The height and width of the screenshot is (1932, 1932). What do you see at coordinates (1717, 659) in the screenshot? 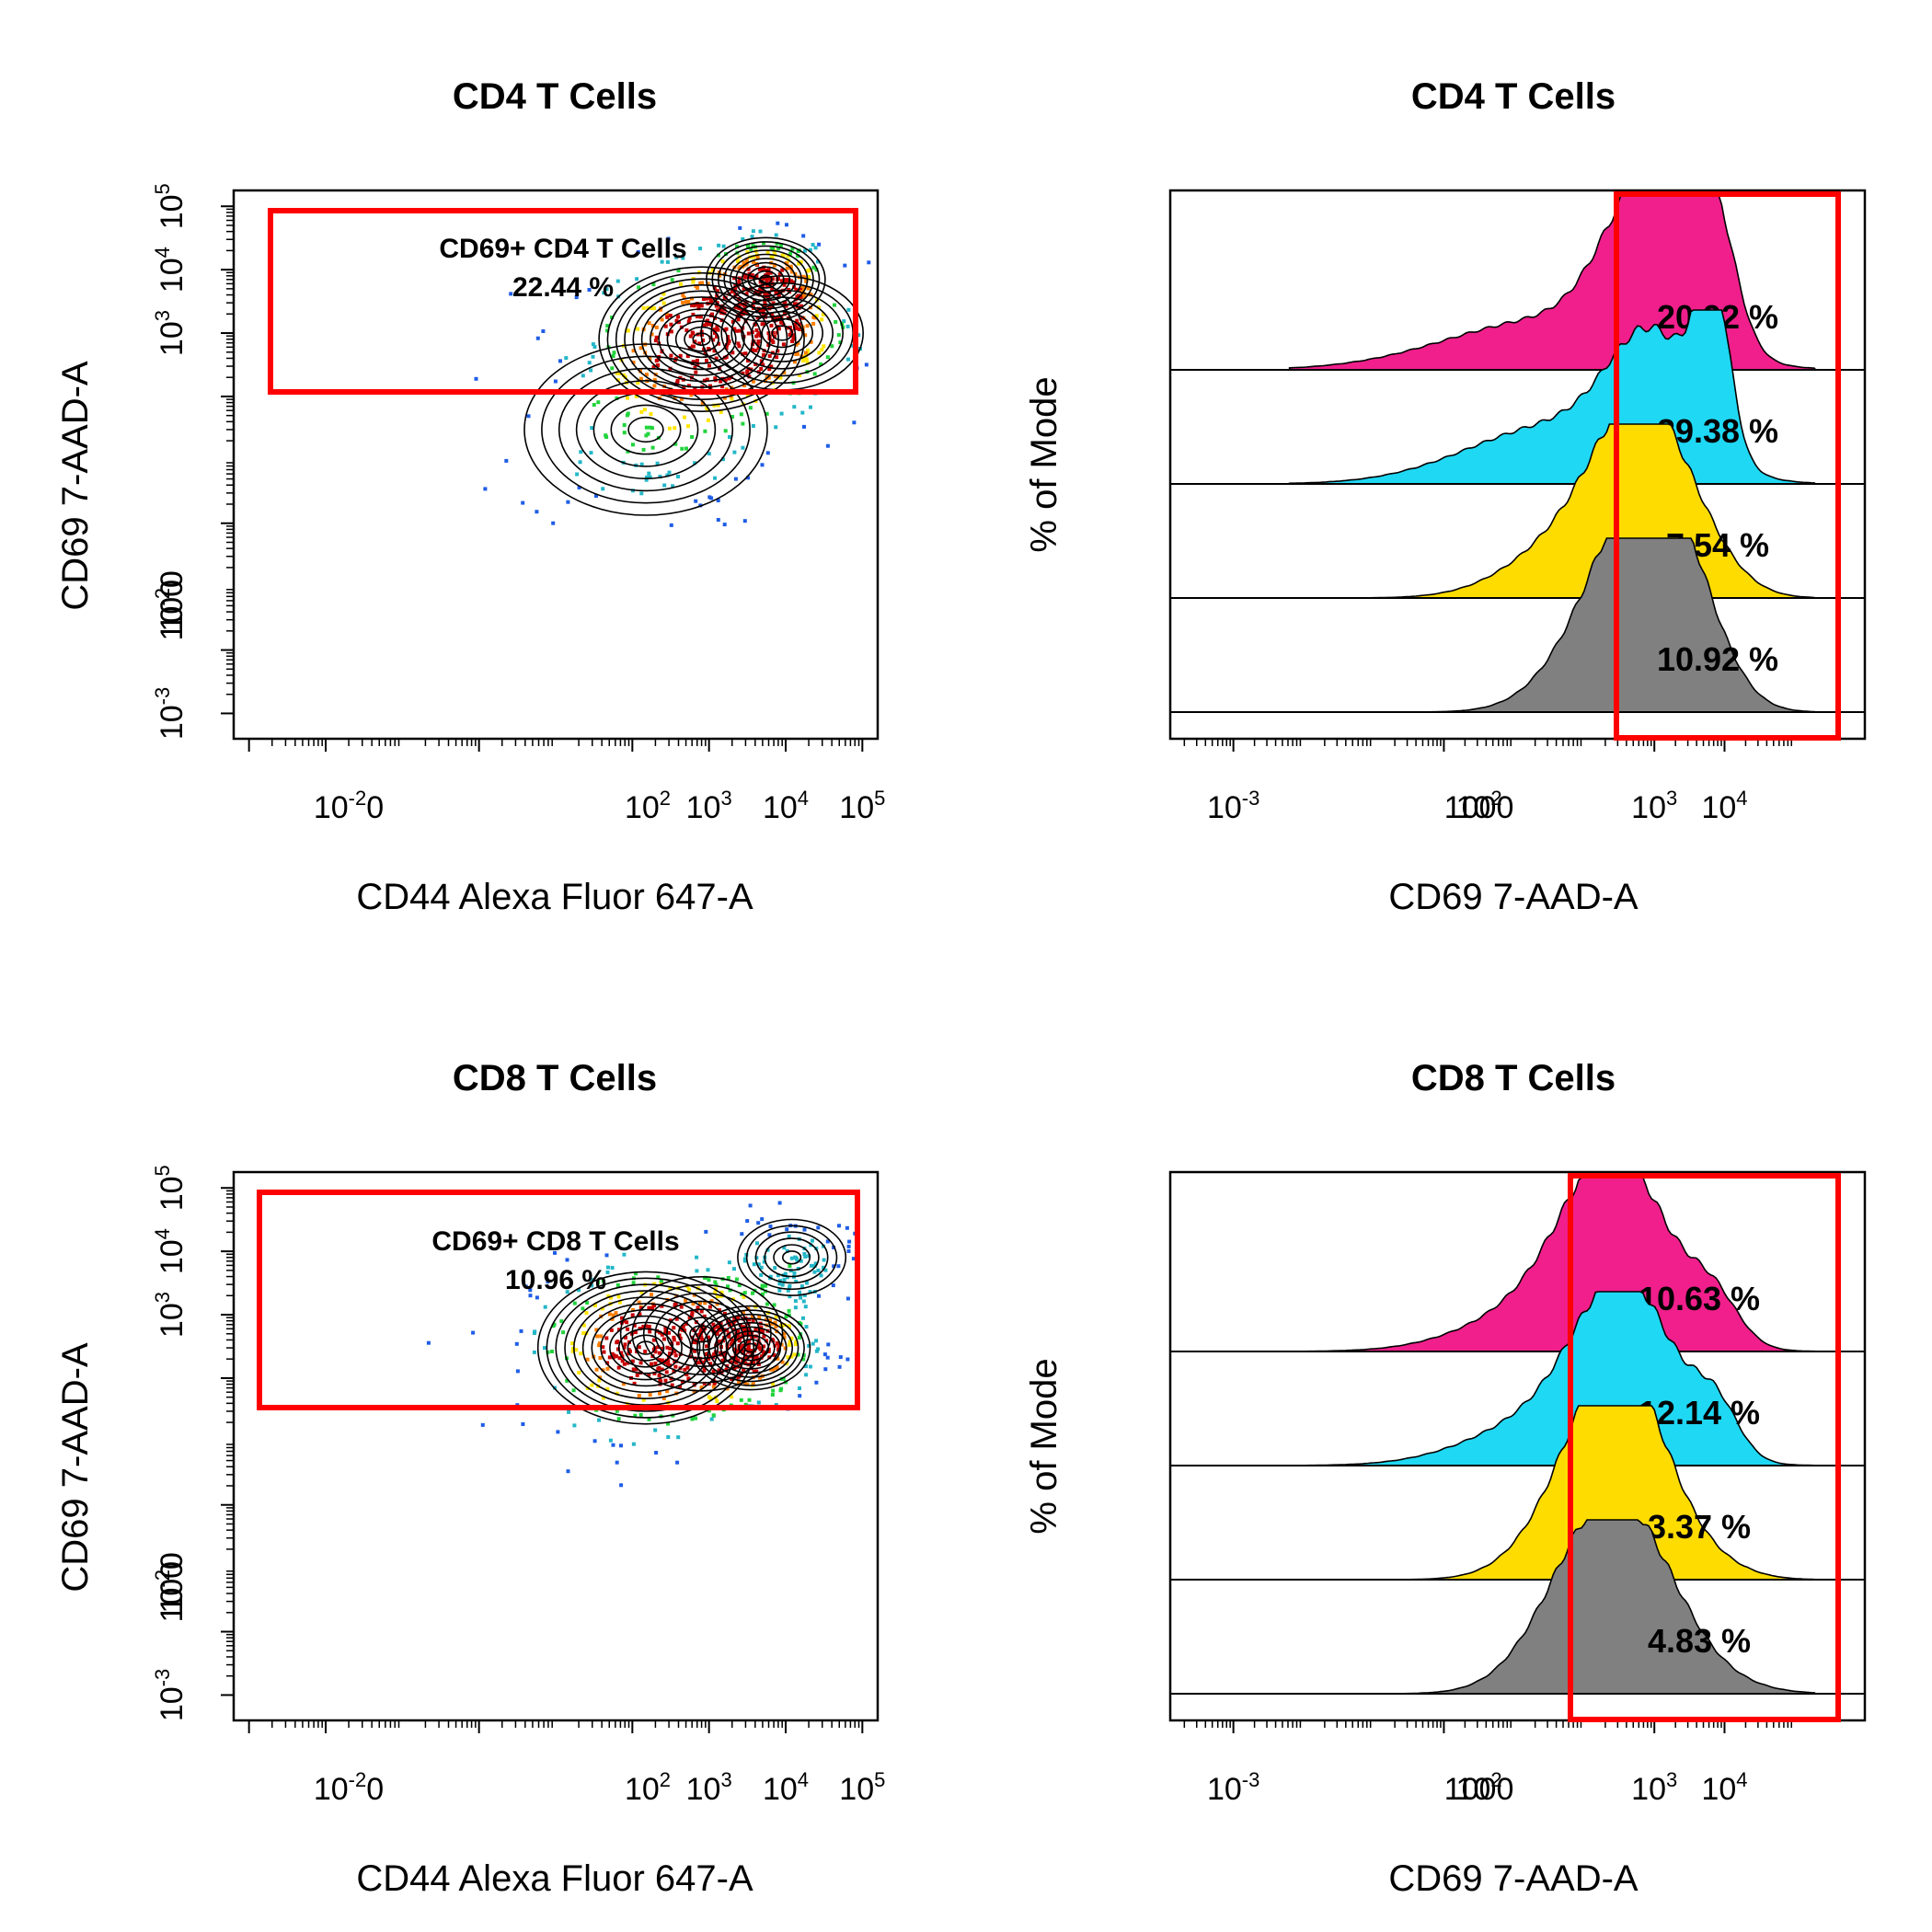
I see `percent-label: 10.92 %` at bounding box center [1717, 659].